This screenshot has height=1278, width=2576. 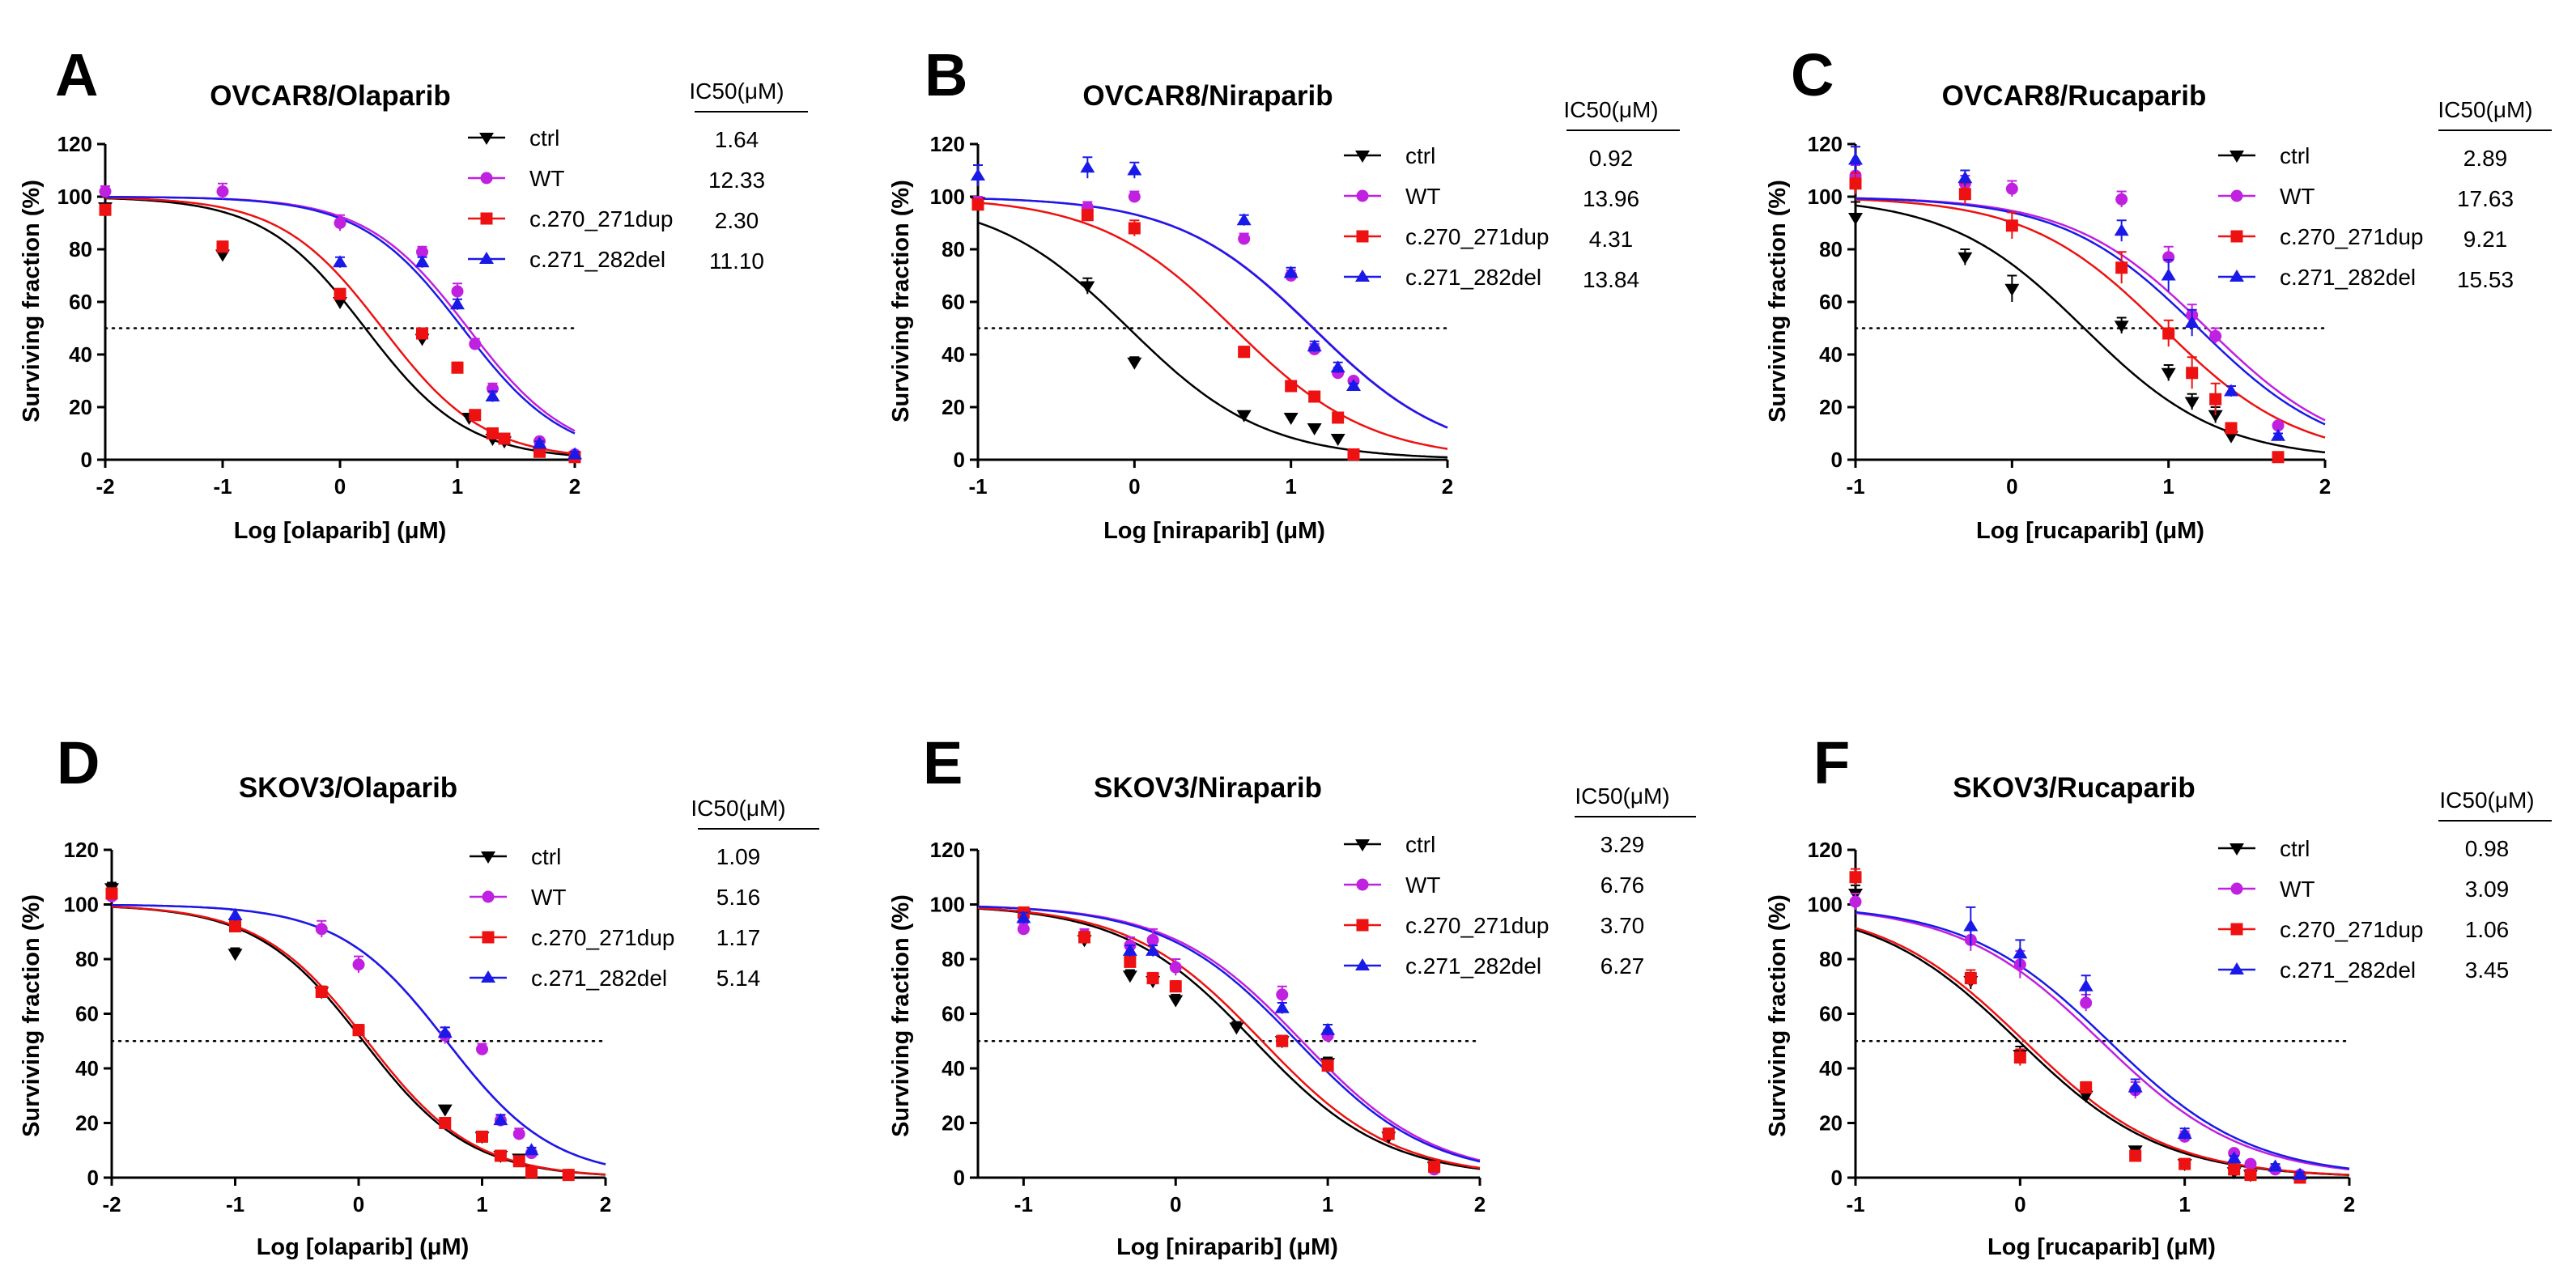 I want to click on fit-curve-c.270_271dup, so click(x=1212, y=326).